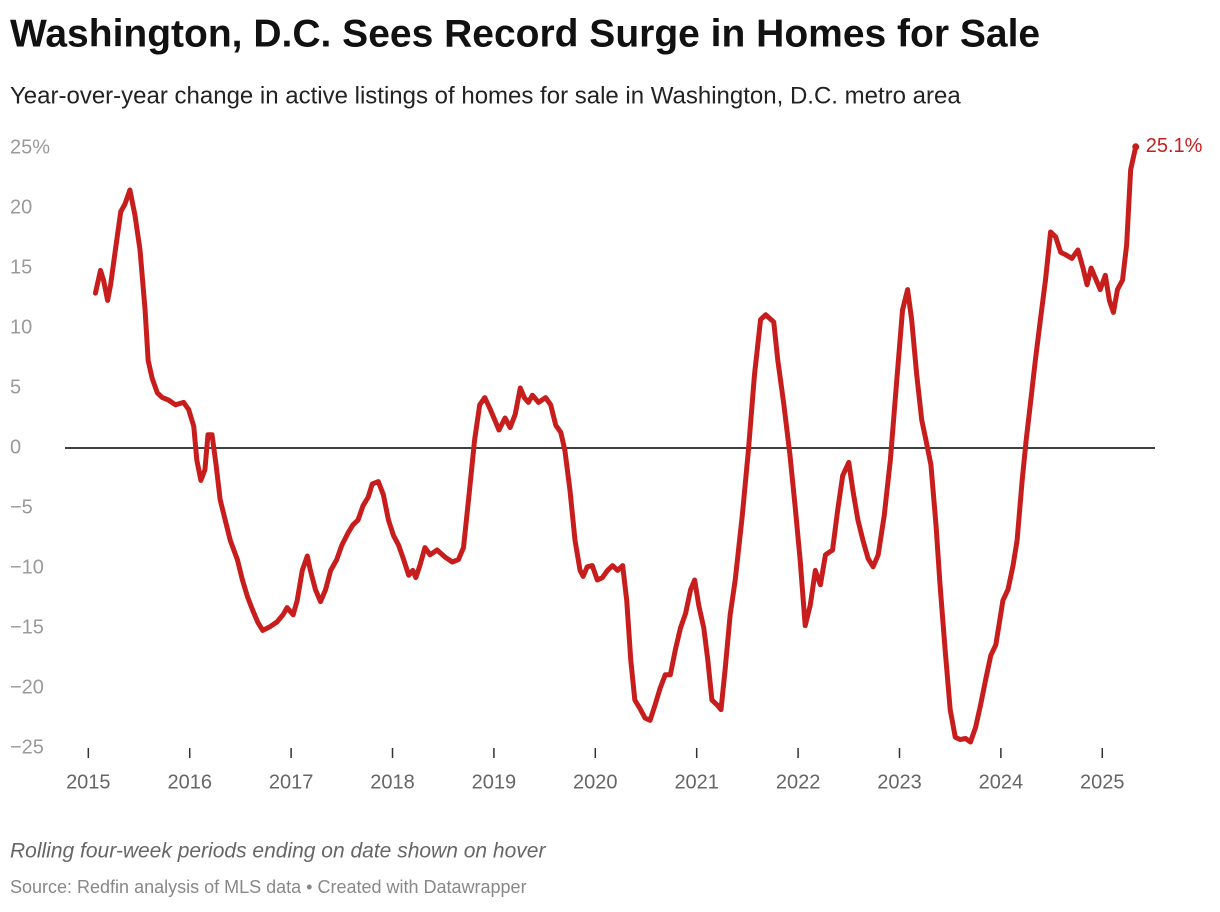 Image resolution: width=1220 pixels, height=912 pixels. What do you see at coordinates (15, 447) in the screenshot?
I see `y-tick-label: 0` at bounding box center [15, 447].